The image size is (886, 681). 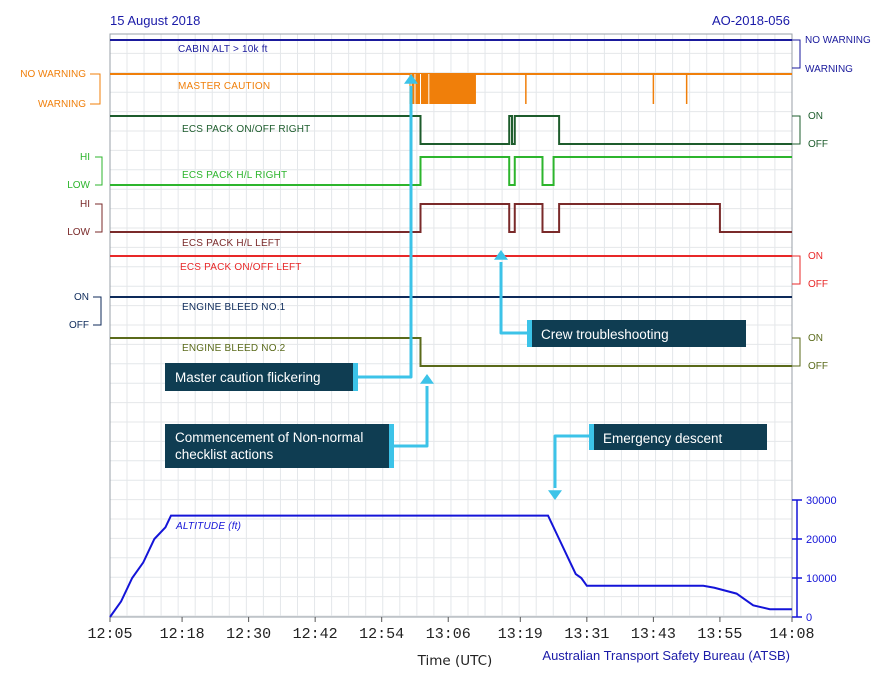 What do you see at coordinates (814, 559) in the screenshot?
I see `altitude-axis: 0 10000 20000 30000` at bounding box center [814, 559].